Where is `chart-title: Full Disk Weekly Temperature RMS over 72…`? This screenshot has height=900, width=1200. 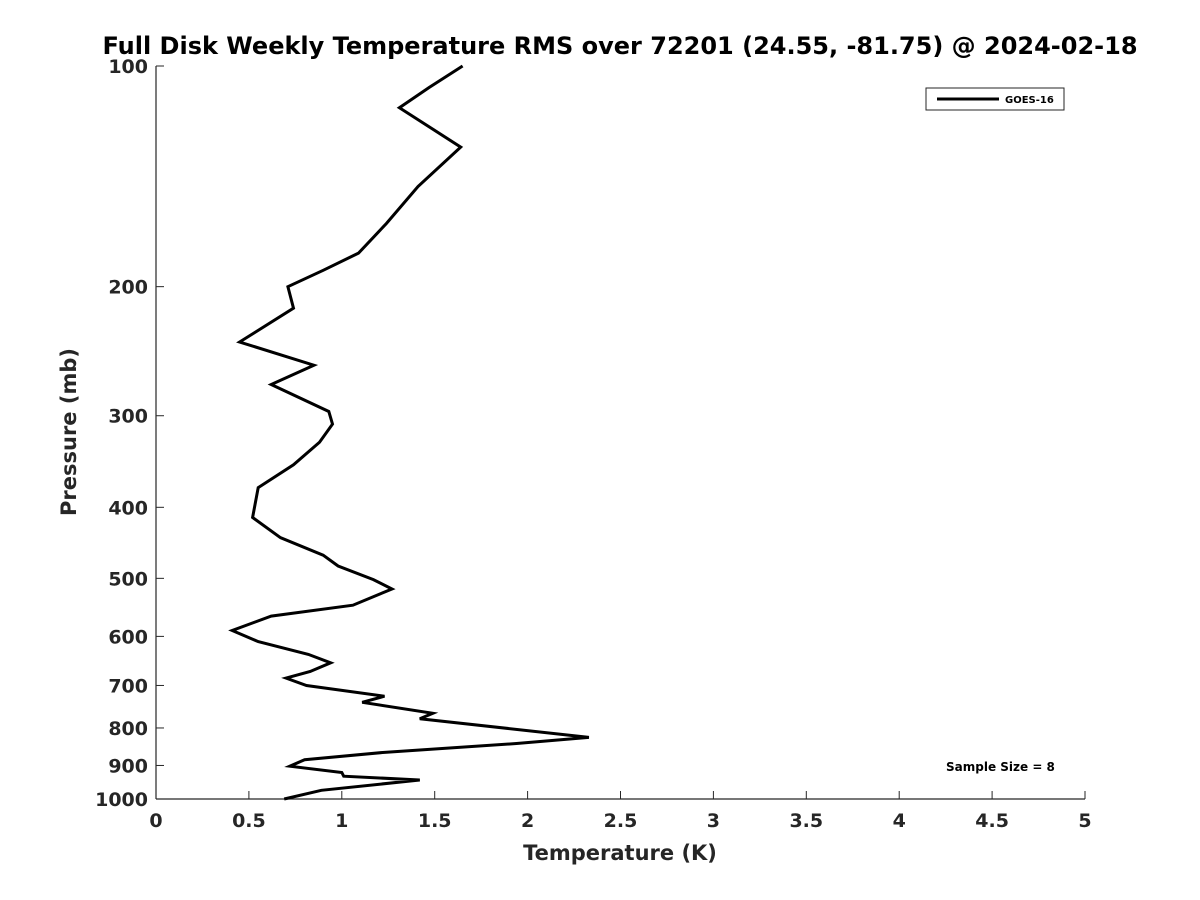 chart-title: Full Disk Weekly Temperature RMS over 72… is located at coordinates (619, 46).